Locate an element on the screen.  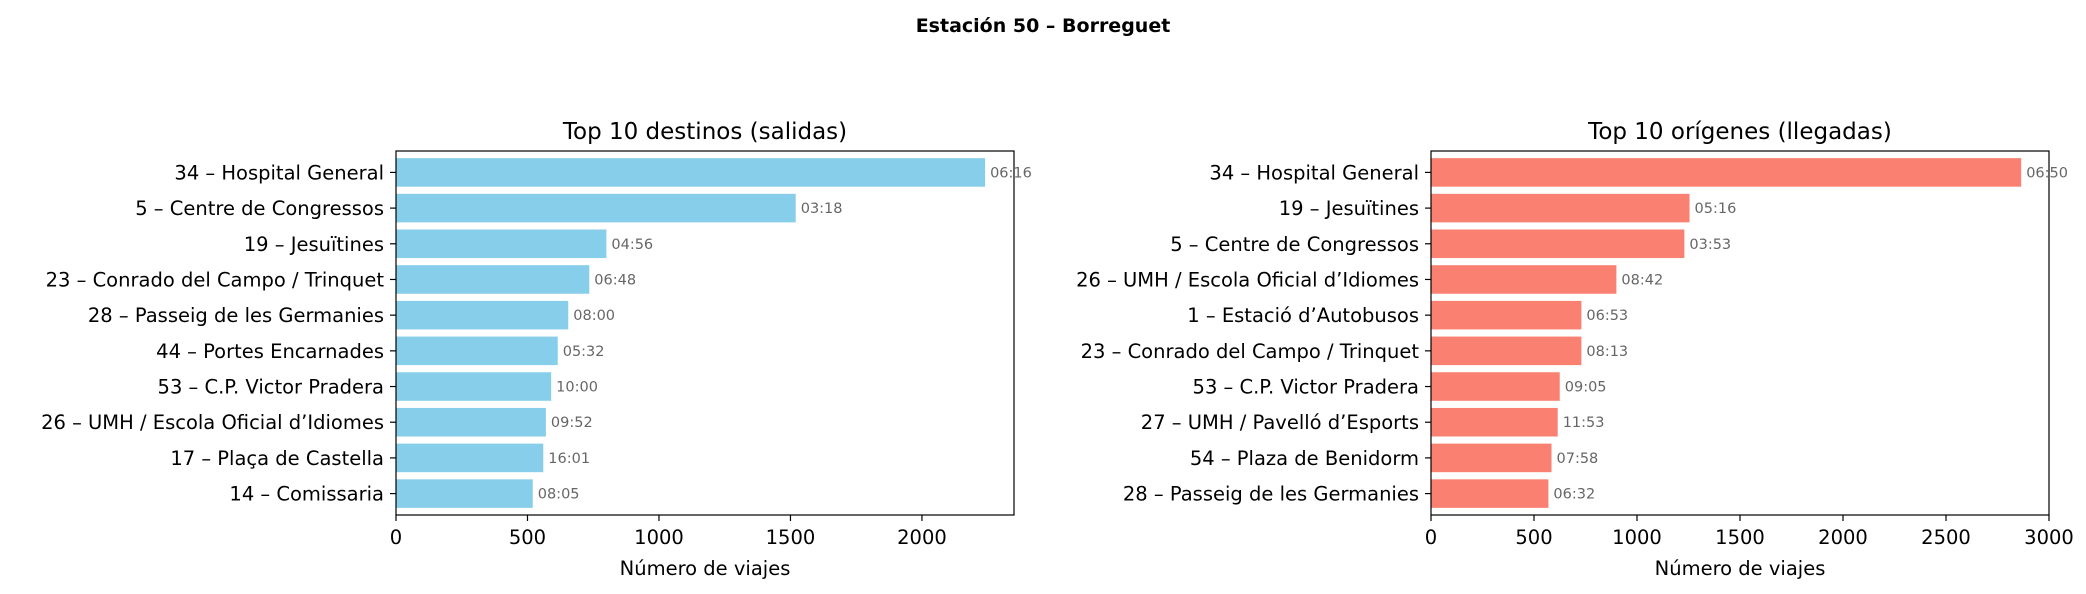
data-label-destinos-8: 09:52 is located at coordinates (572, 423).